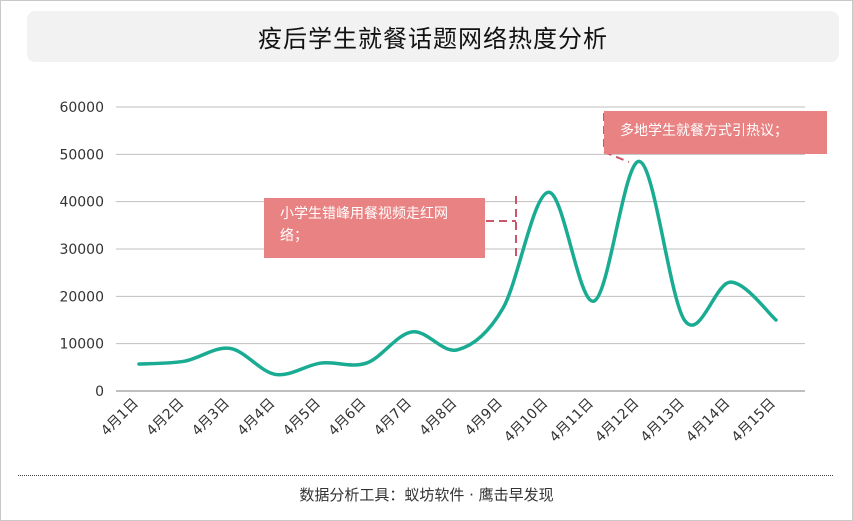  What do you see at coordinates (81, 297) in the screenshot?
I see `y-tick-label: 20000` at bounding box center [81, 297].